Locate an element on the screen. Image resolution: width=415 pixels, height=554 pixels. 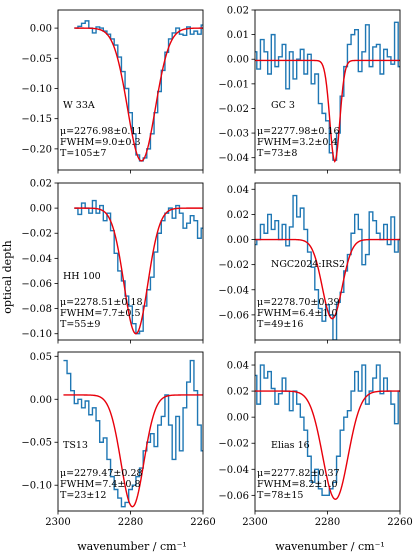
fit-annotation-line: T=78±15 is located at coordinates (280, 495).